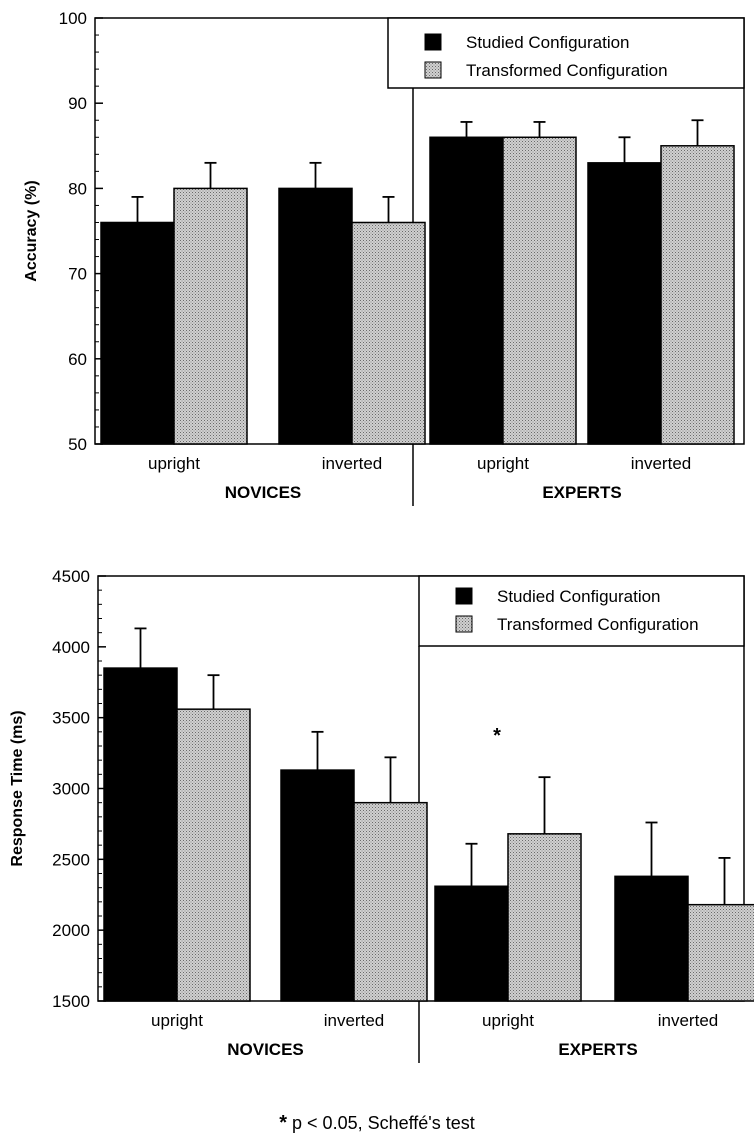 This screenshot has width=754, height=1148. What do you see at coordinates (77, 103) in the screenshot?
I see `y-tick-label: 90` at bounding box center [77, 103].